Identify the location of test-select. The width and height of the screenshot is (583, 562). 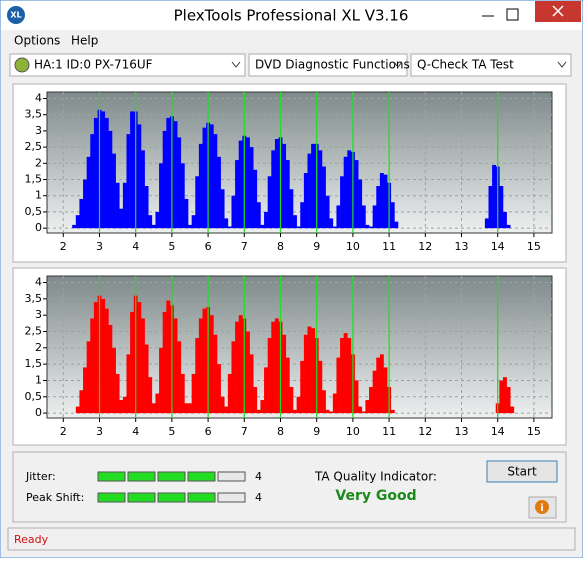
(491, 65).